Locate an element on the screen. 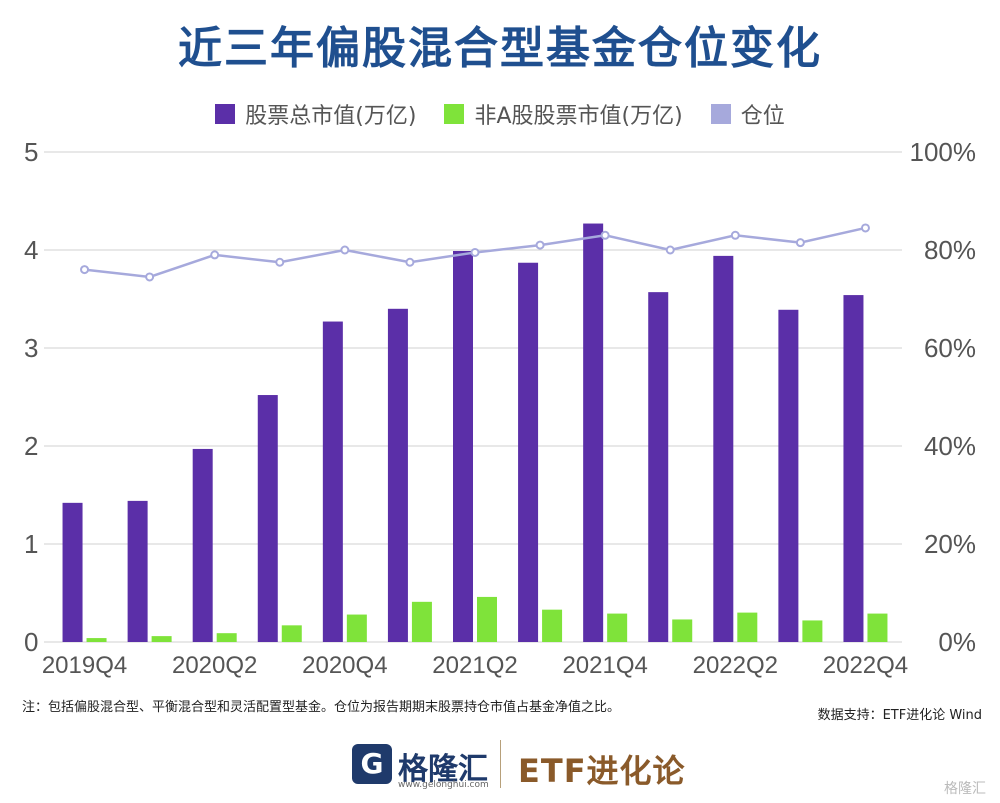  legend-label-nonA: 非A股股票市值(万亿) is located at coordinates (578, 116).